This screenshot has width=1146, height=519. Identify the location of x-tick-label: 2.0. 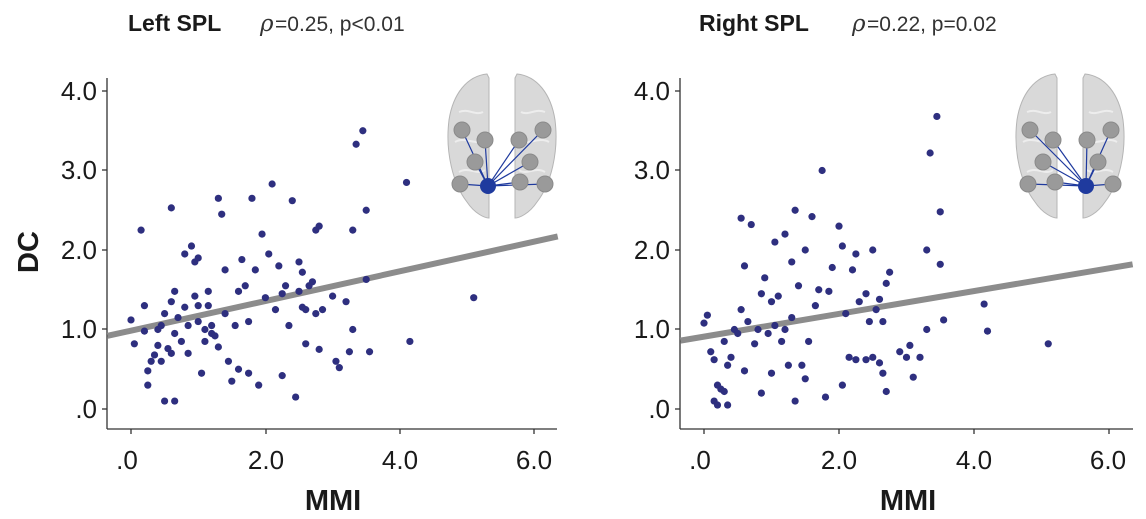
(266, 460).